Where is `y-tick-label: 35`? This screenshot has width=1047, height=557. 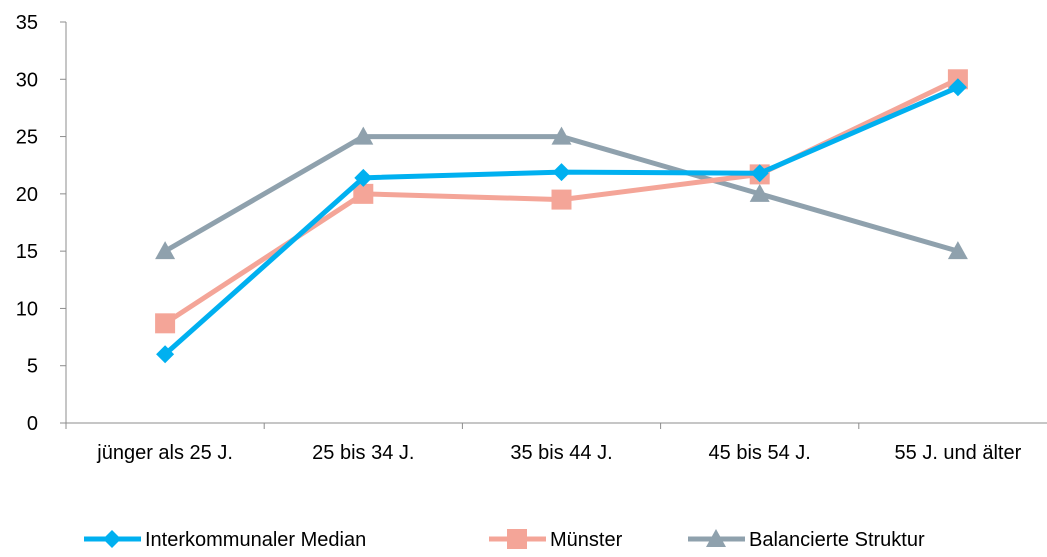
y-tick-label: 35 is located at coordinates (27, 23).